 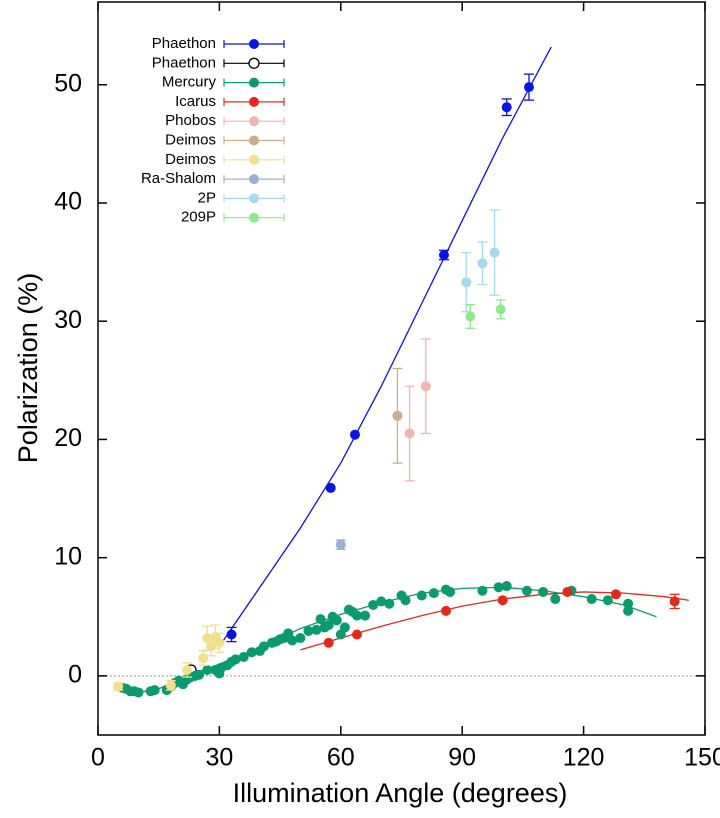 I want to click on legend-label: Mercury, so click(x=189, y=82).